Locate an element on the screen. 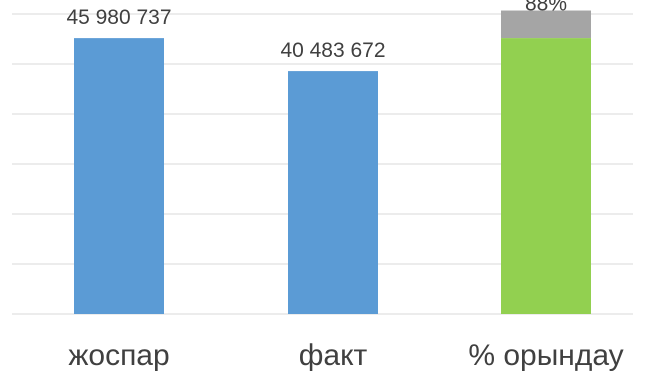  bar-percent-remainder is located at coordinates (546, 24).